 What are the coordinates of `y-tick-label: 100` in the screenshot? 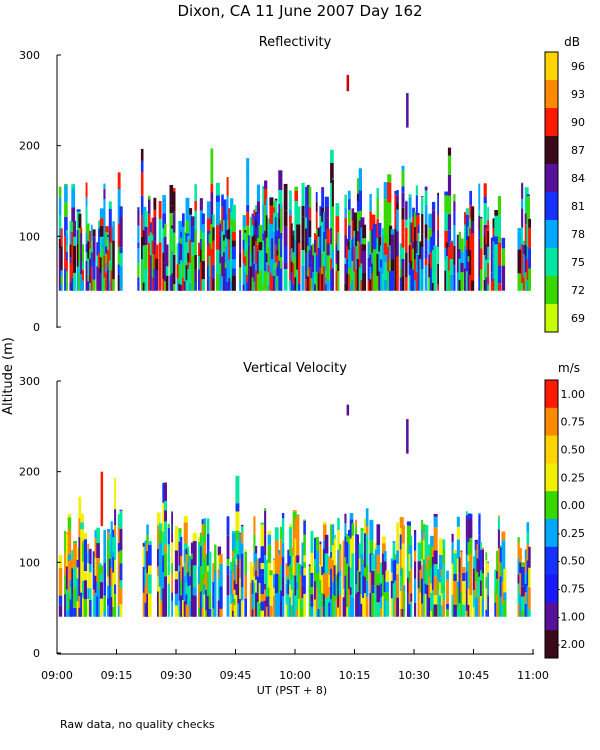 It's located at (29, 562).